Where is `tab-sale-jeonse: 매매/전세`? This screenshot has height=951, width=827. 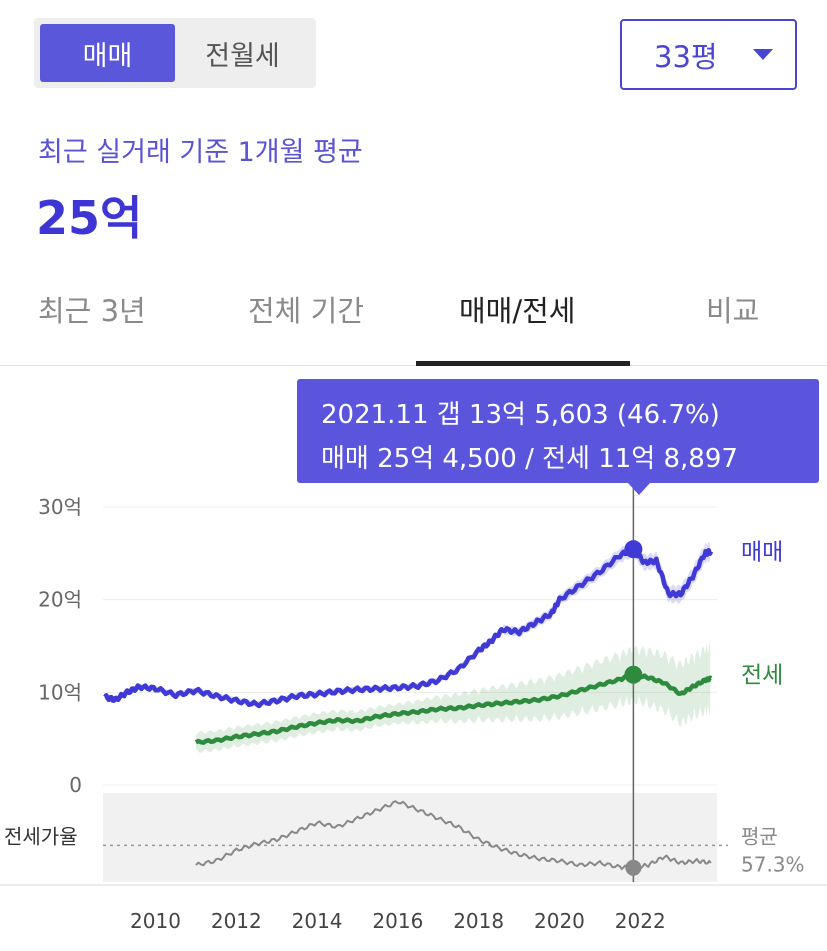 tab-sale-jeonse: 매매/전세 is located at coordinates (517, 311).